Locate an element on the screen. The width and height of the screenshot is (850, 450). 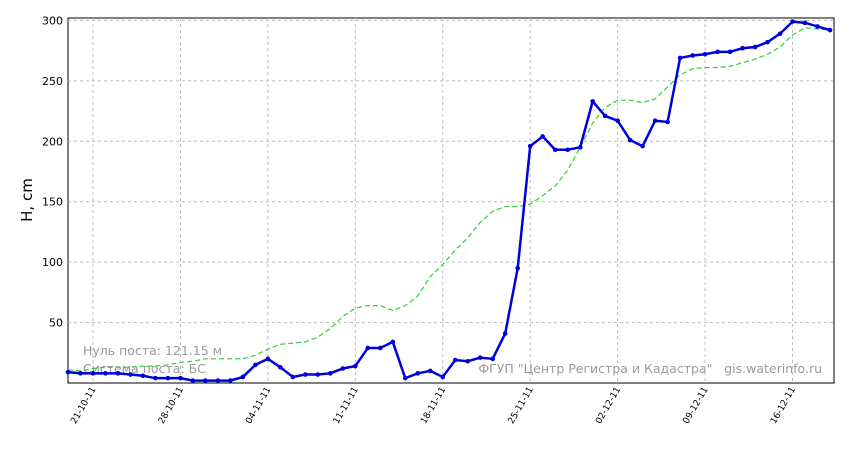
x-tick-label: 16-12-11 is located at coordinates (783, 406).